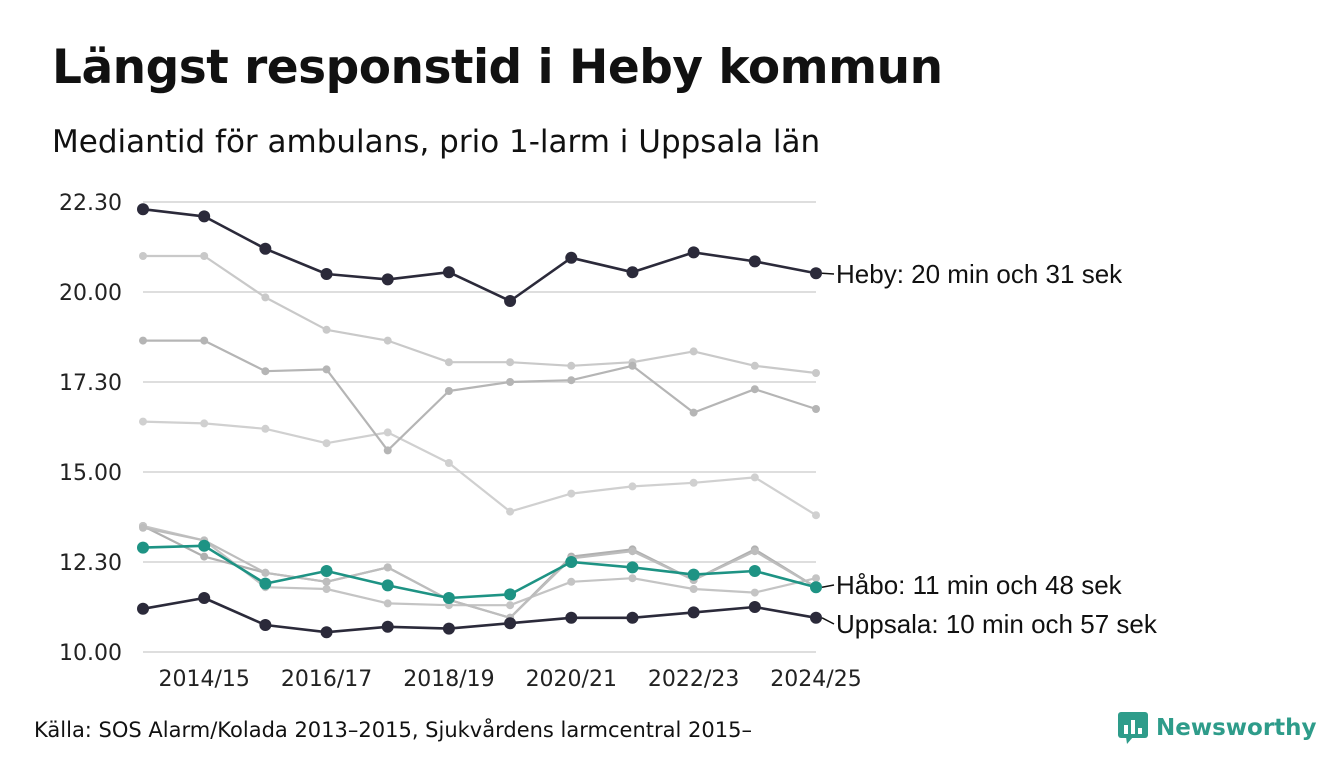 The height and width of the screenshot is (780, 1340). What do you see at coordinates (448, 679) in the screenshot?
I see `x-tick-label: 2018/19` at bounding box center [448, 679].